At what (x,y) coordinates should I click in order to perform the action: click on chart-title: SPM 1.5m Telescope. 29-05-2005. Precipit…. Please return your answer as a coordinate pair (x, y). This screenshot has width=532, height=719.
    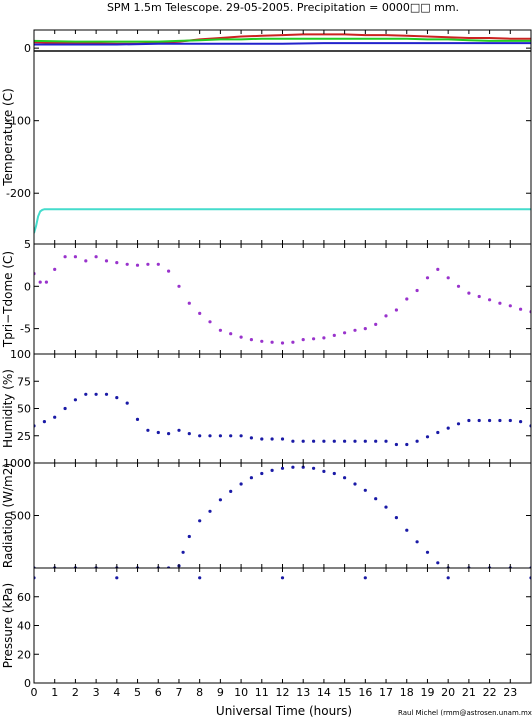
    Looking at the image, I should click on (283, 7).